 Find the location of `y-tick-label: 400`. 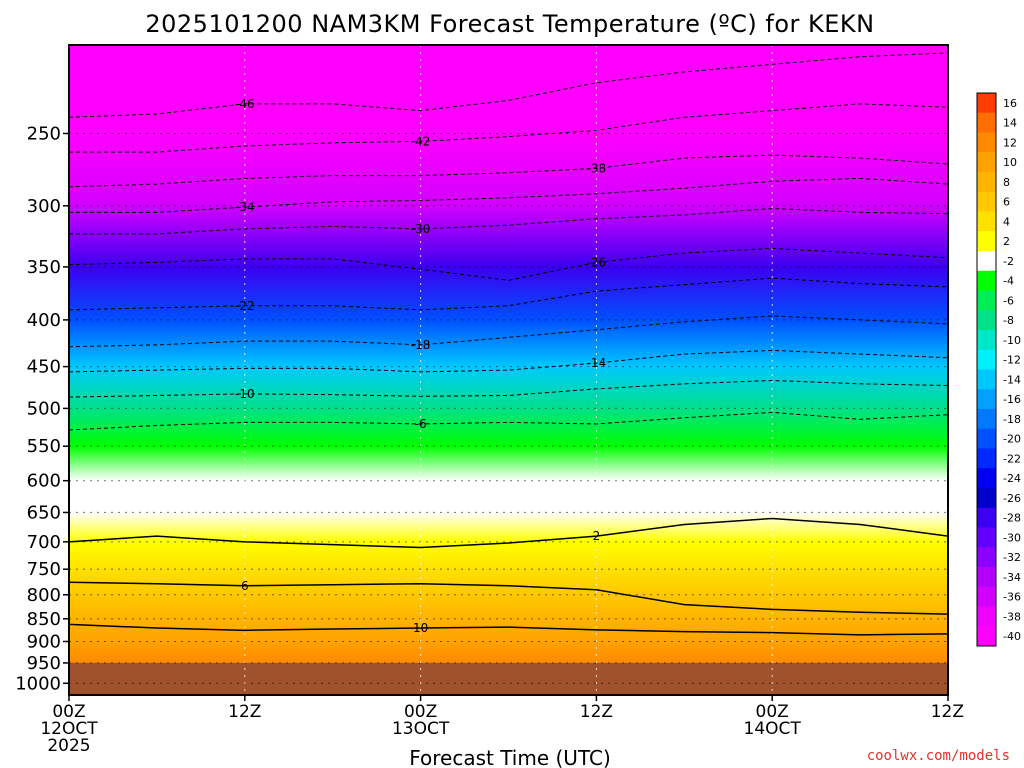

y-tick-label: 400 is located at coordinates (44, 320).